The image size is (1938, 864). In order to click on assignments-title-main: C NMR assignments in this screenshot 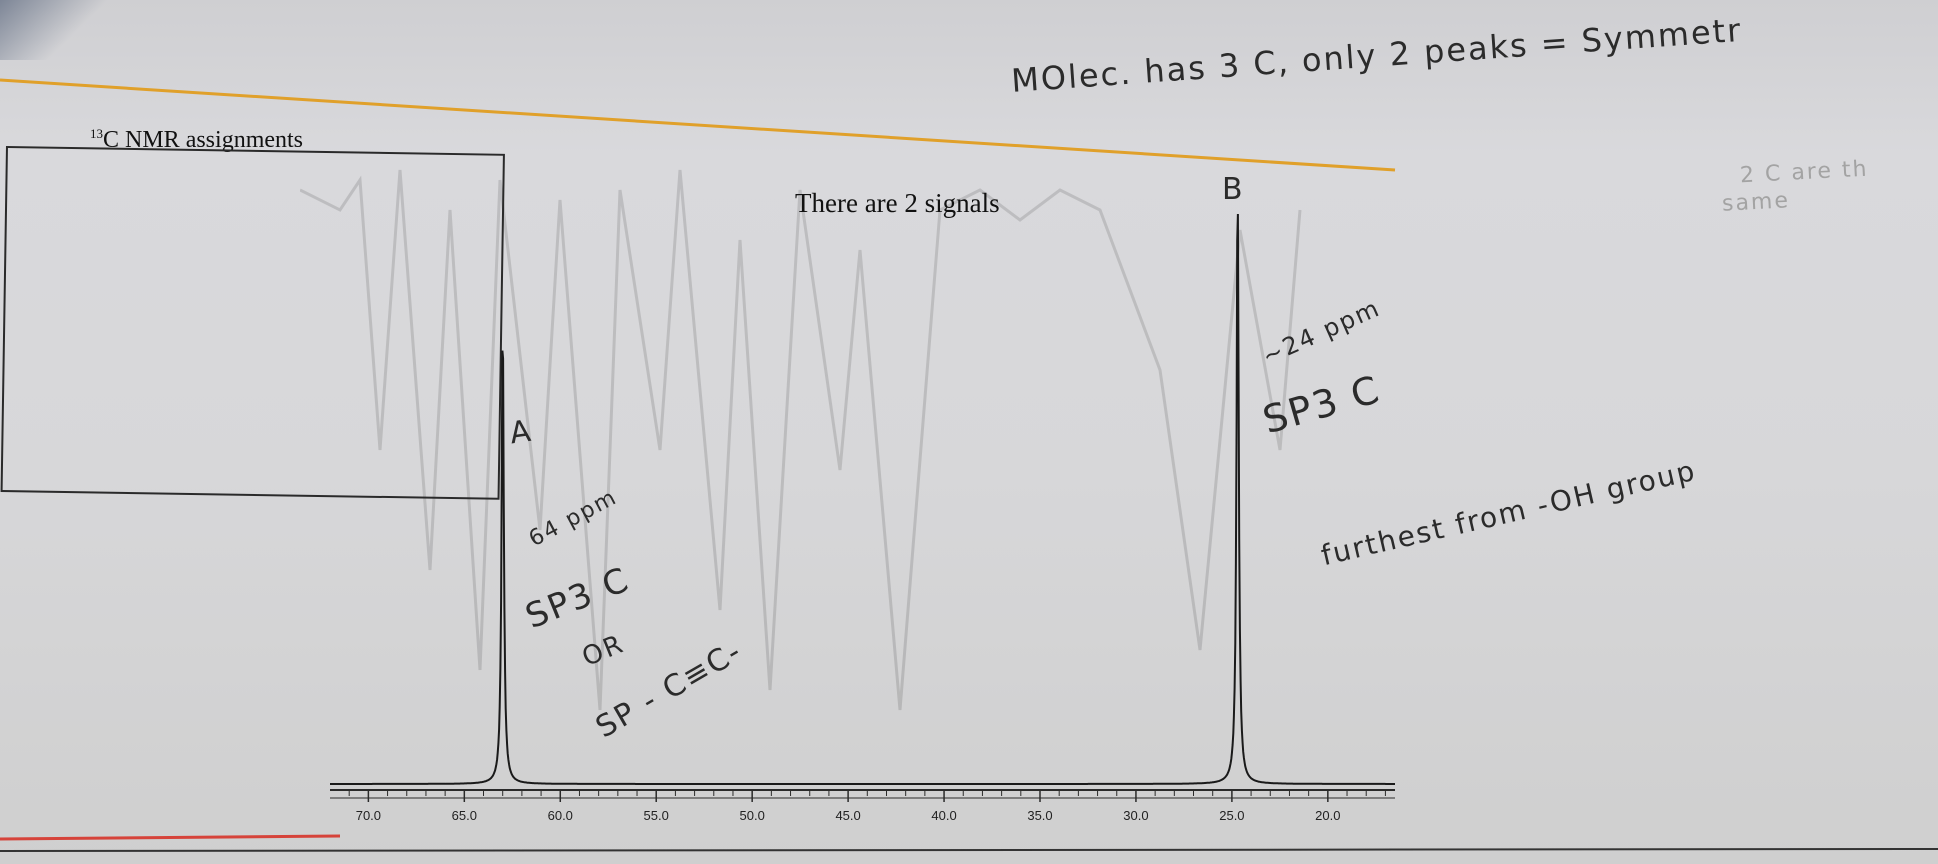, I will do `click(203, 140)`.